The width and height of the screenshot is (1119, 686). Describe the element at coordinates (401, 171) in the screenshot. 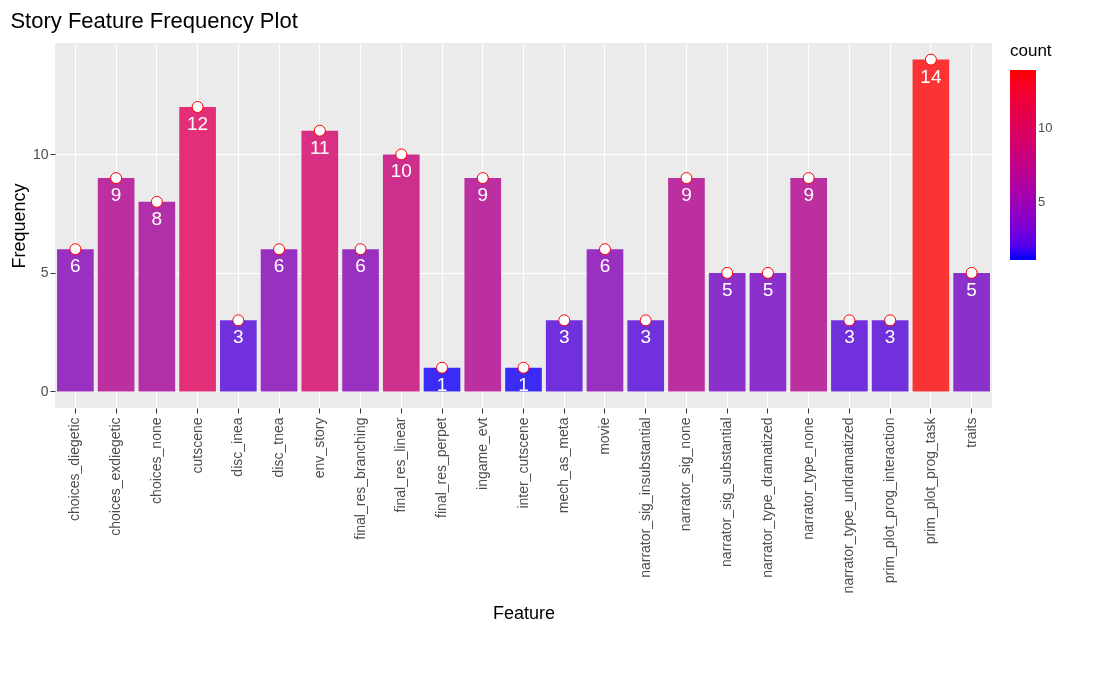

I see `data-label: 10` at that location.